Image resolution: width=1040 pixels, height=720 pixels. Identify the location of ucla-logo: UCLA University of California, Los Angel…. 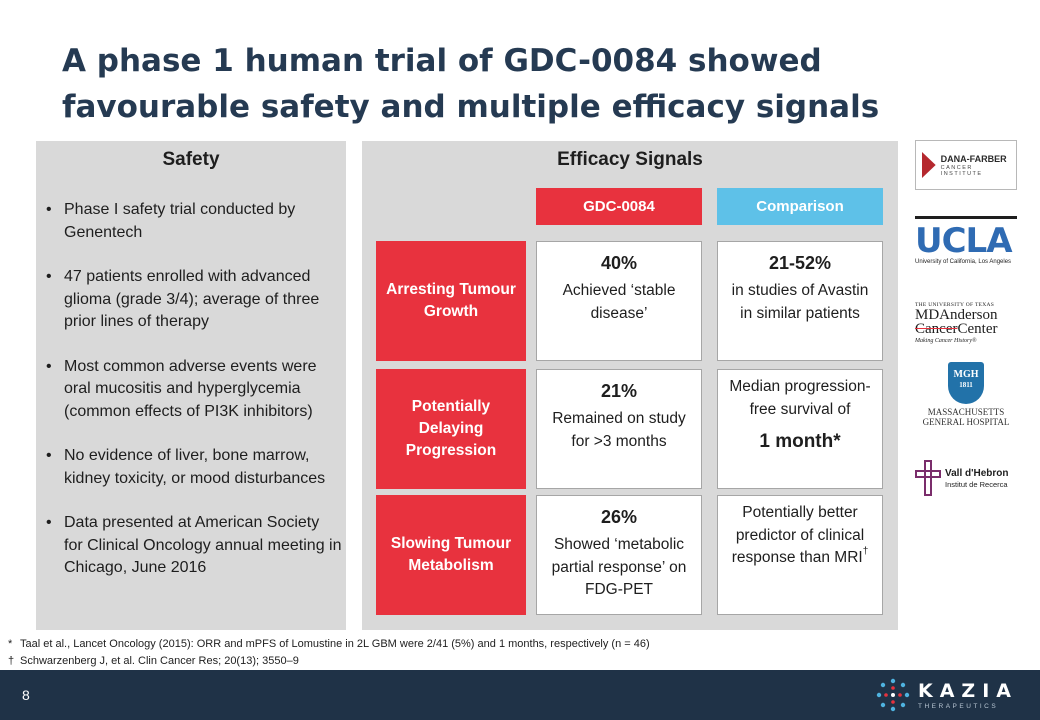
(966, 243).